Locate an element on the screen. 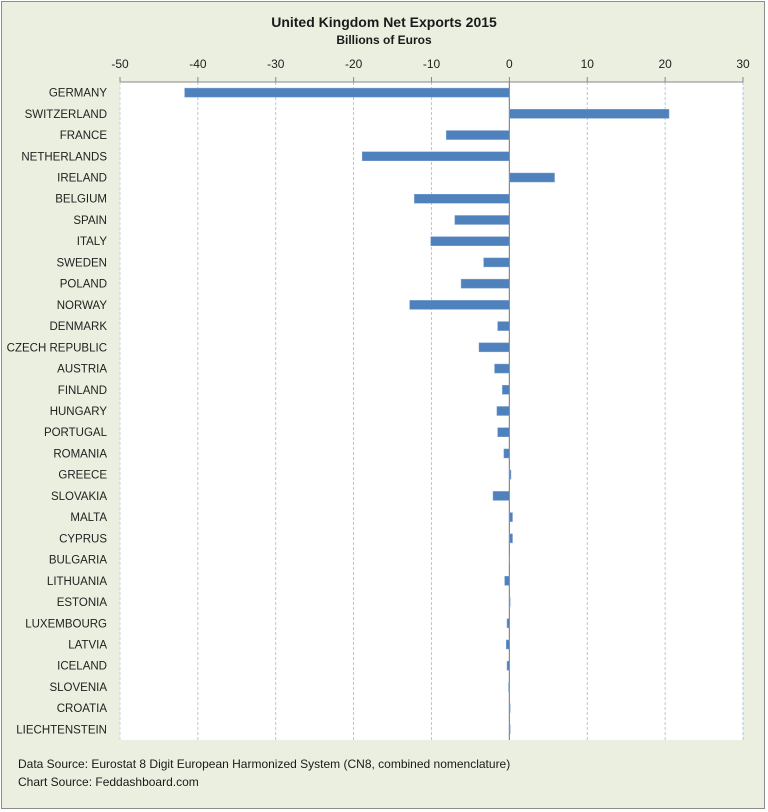 This screenshot has width=768, height=812. bar-sweden is located at coordinates (496, 262).